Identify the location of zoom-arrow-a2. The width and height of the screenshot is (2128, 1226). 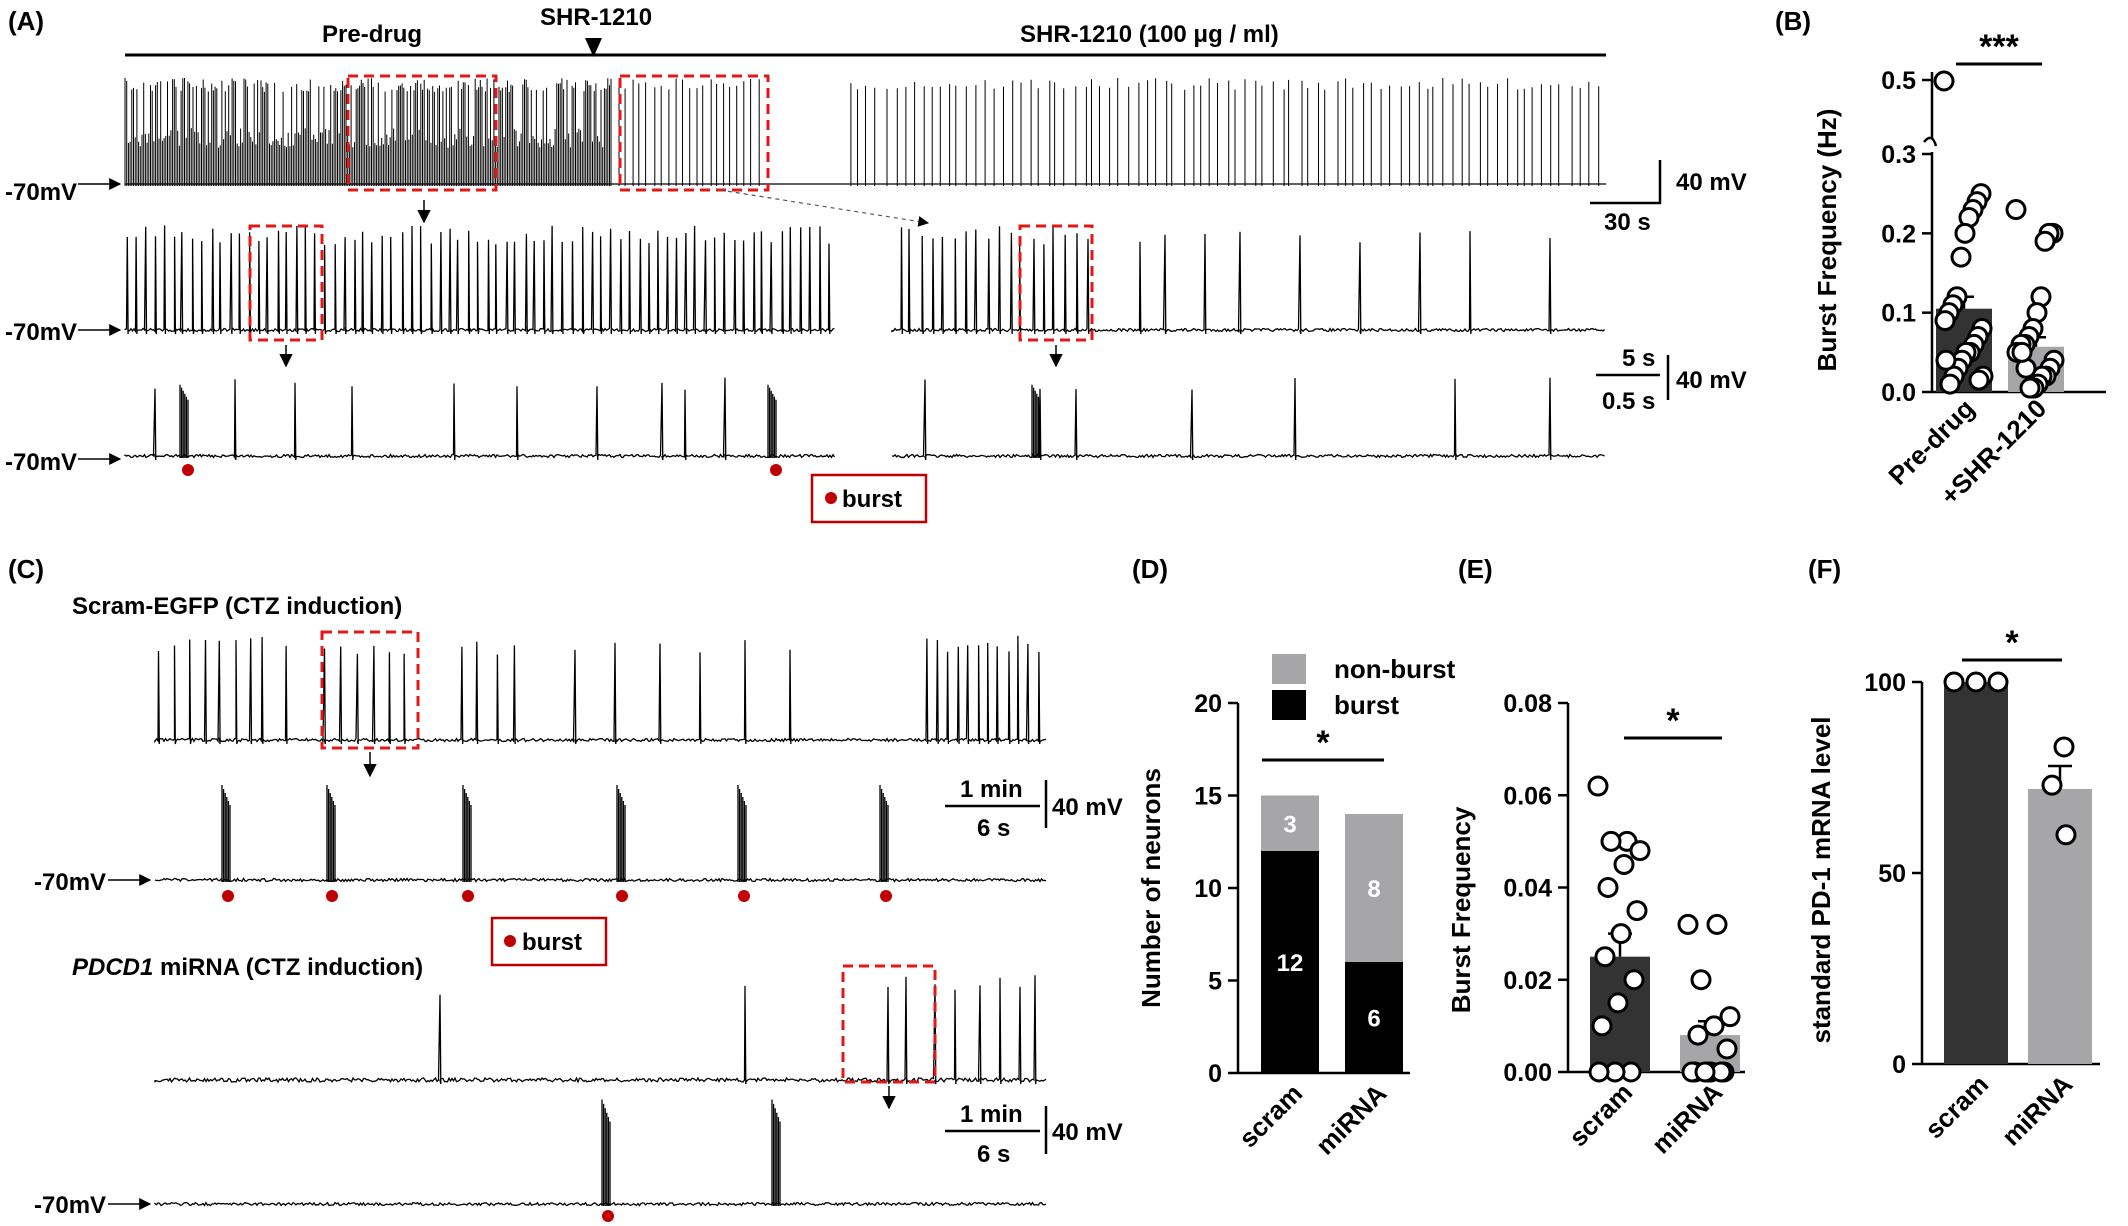
(824, 208).